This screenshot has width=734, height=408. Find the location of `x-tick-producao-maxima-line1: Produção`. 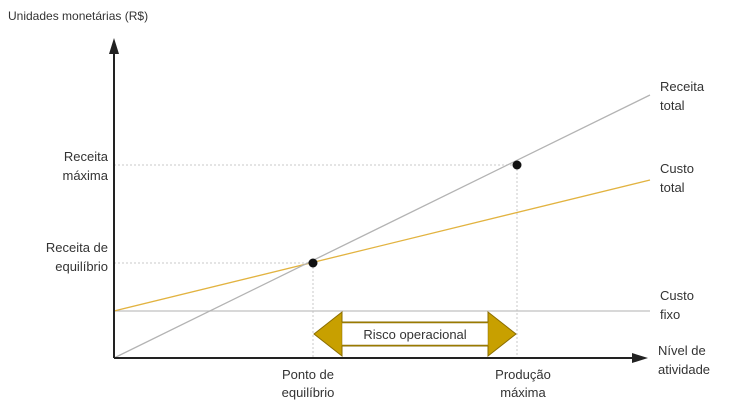

x-tick-producao-maxima-line1: Produção is located at coordinates (523, 374).